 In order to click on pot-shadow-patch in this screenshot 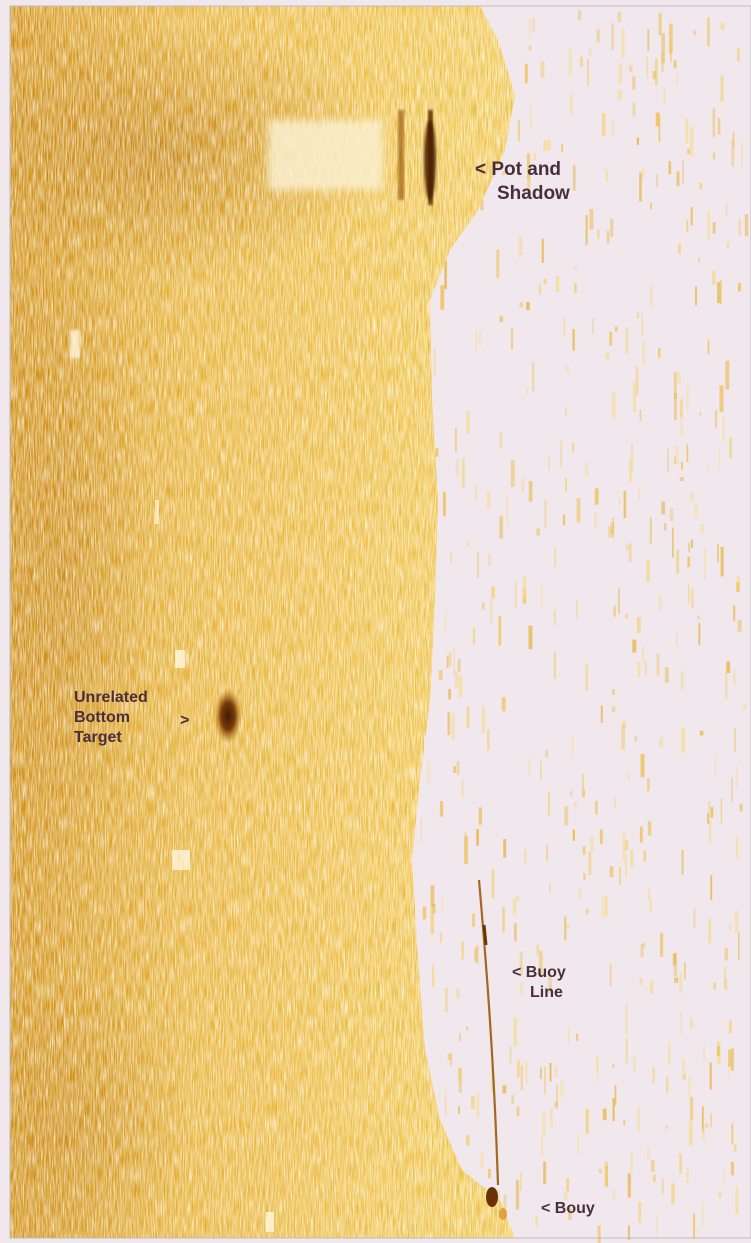, I will do `click(325, 155)`.